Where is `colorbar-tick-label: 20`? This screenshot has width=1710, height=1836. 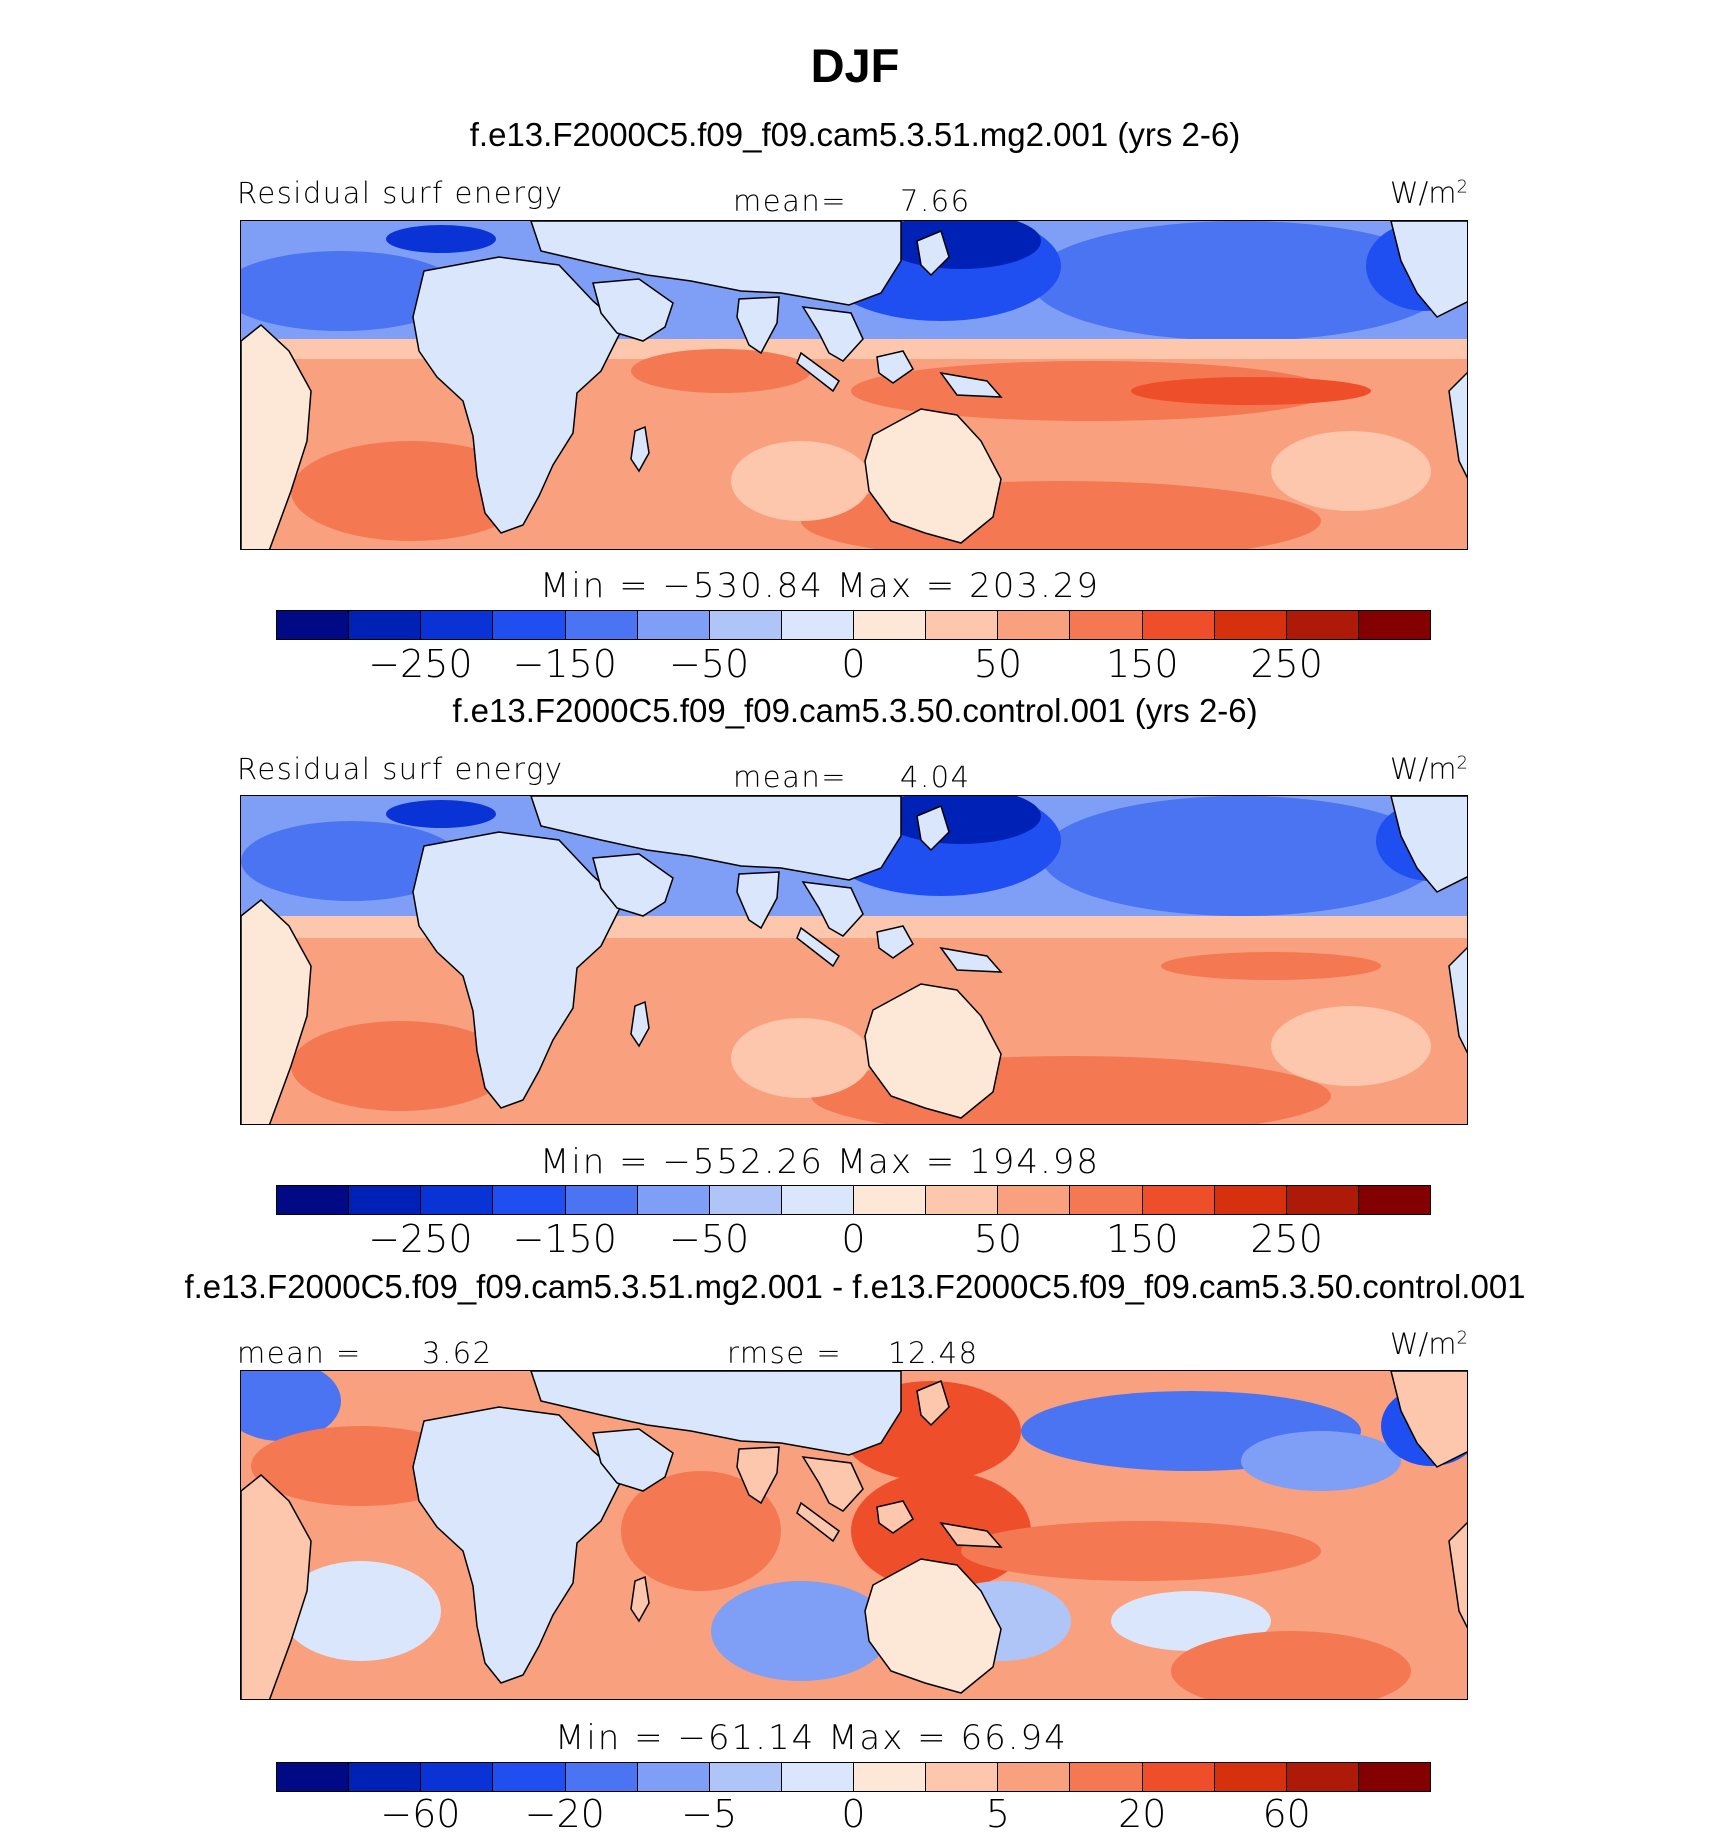 colorbar-tick-label: 20 is located at coordinates (1142, 1814).